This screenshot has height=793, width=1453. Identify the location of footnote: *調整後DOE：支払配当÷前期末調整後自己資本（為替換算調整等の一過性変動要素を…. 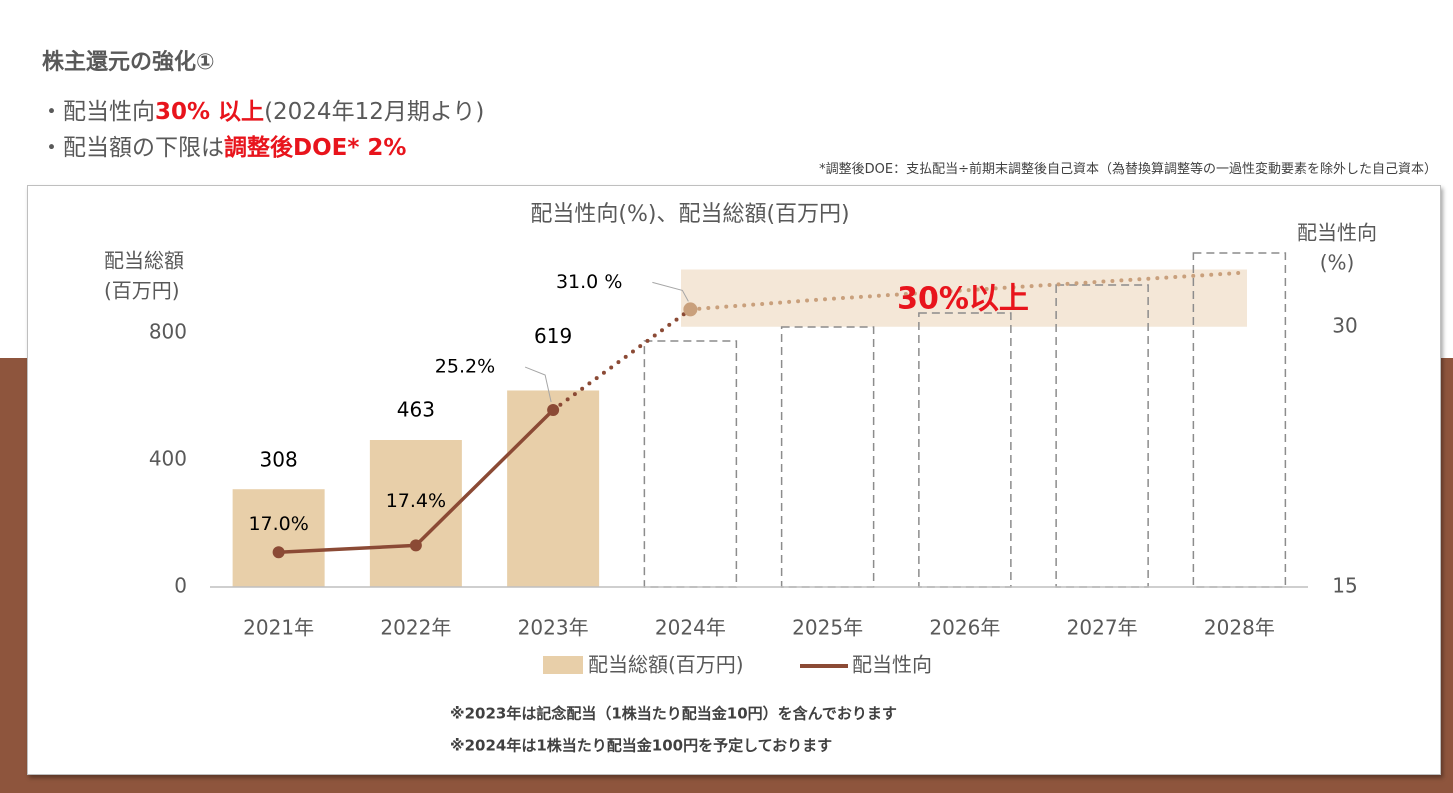
(1128, 169).